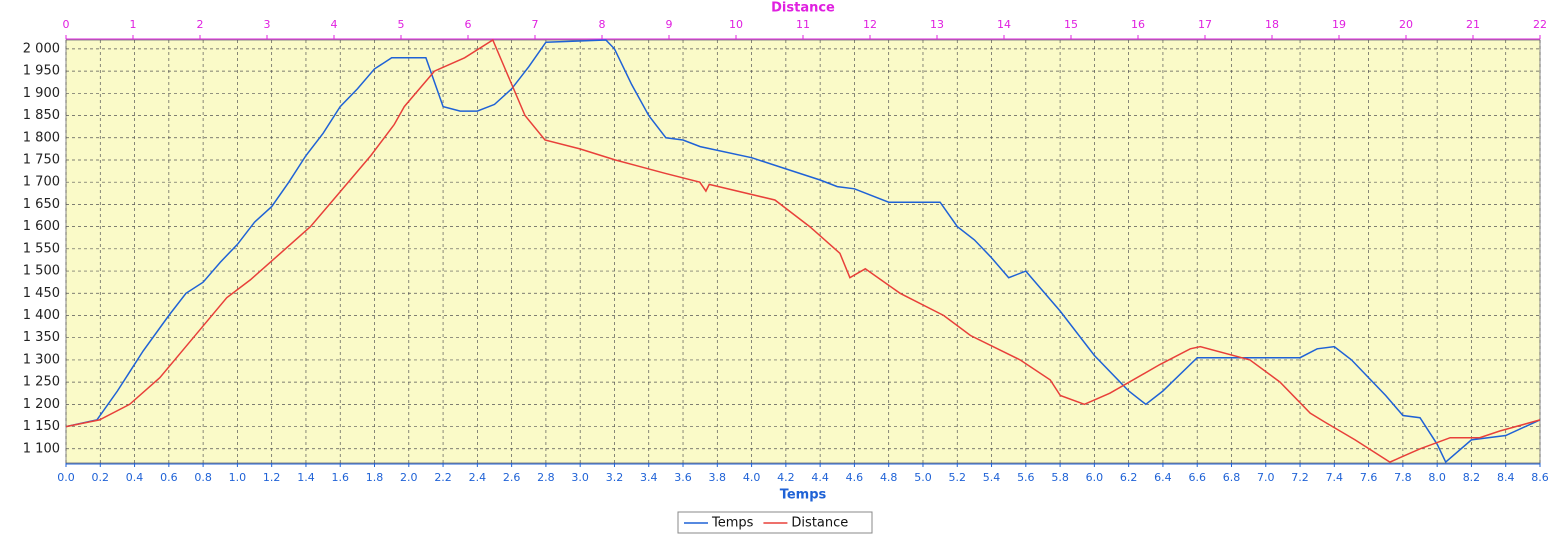 The image size is (1552, 534). What do you see at coordinates (41, 204) in the screenshot?
I see `y-tick-label: 1 650` at bounding box center [41, 204].